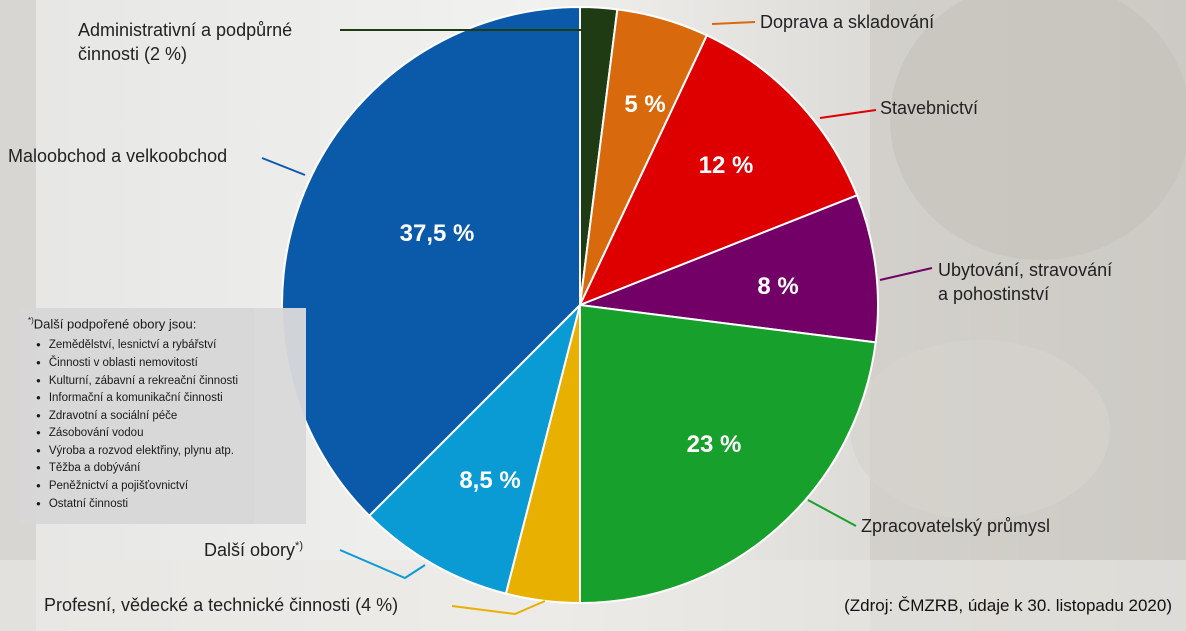 This screenshot has height=631, width=1186. Describe the element at coordinates (249, 550) in the screenshot. I see `label-dalsi-obory-text: Další obory` at that location.